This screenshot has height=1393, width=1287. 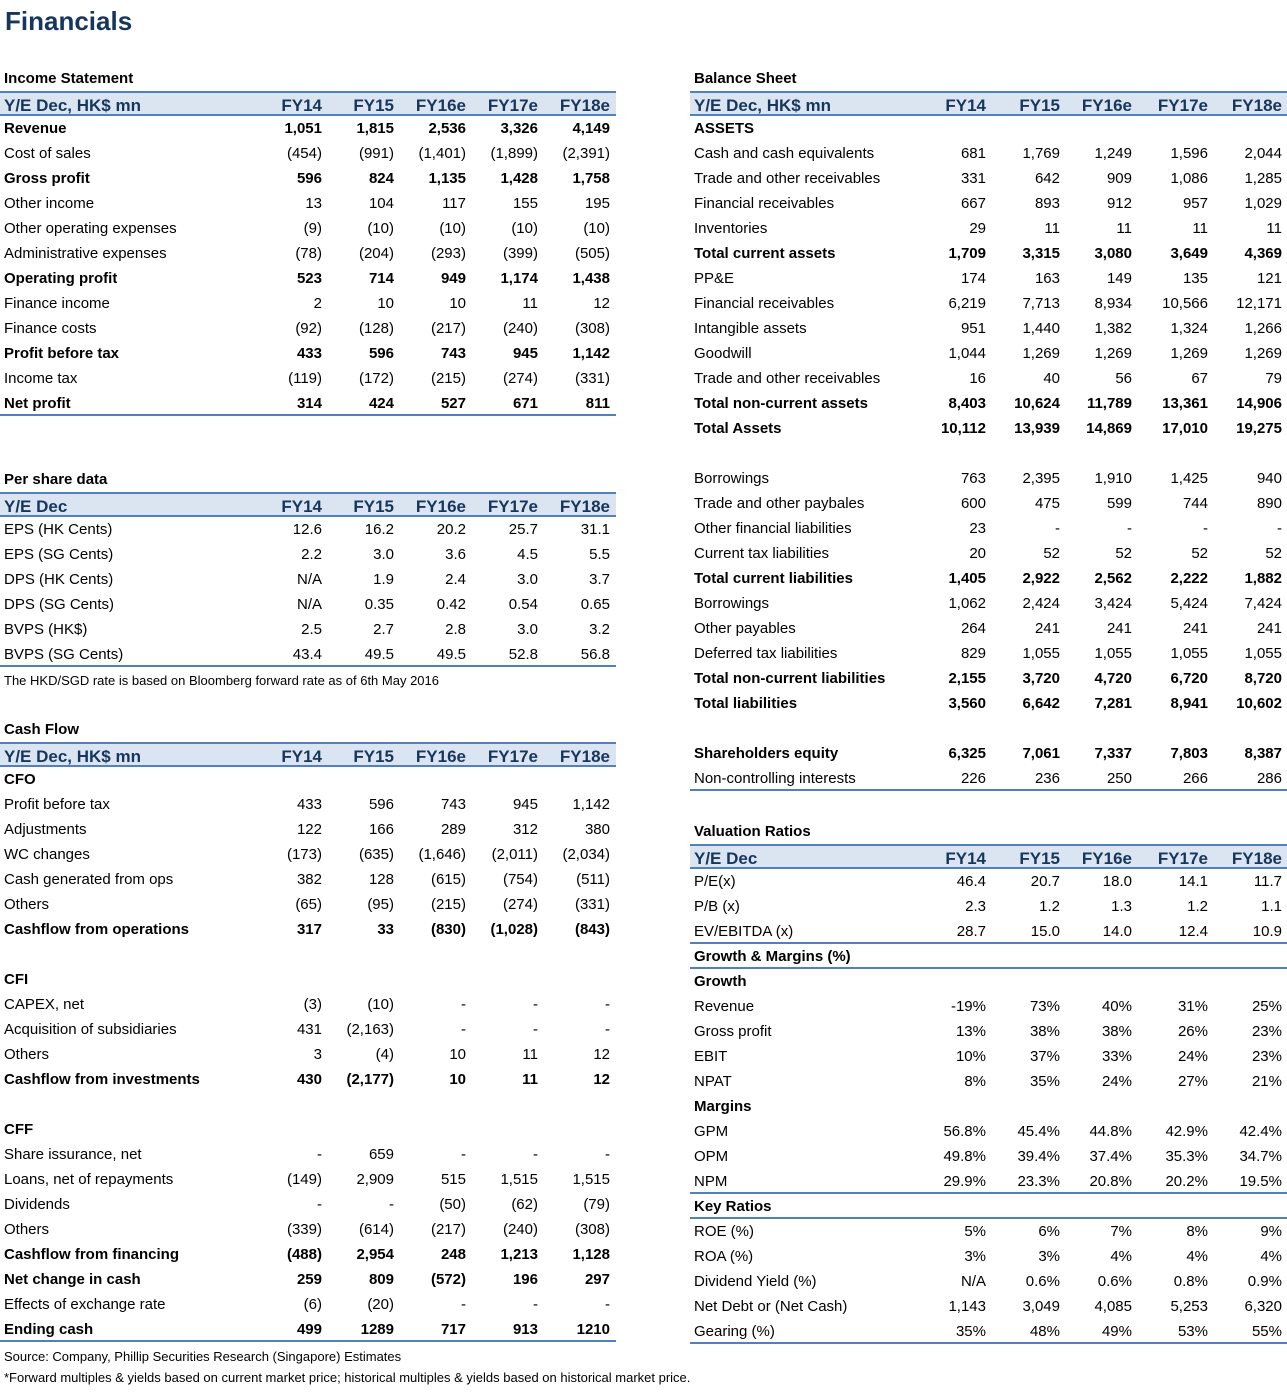 What do you see at coordinates (967, 303) in the screenshot?
I see `row-value-fy14: 6,219` at bounding box center [967, 303].